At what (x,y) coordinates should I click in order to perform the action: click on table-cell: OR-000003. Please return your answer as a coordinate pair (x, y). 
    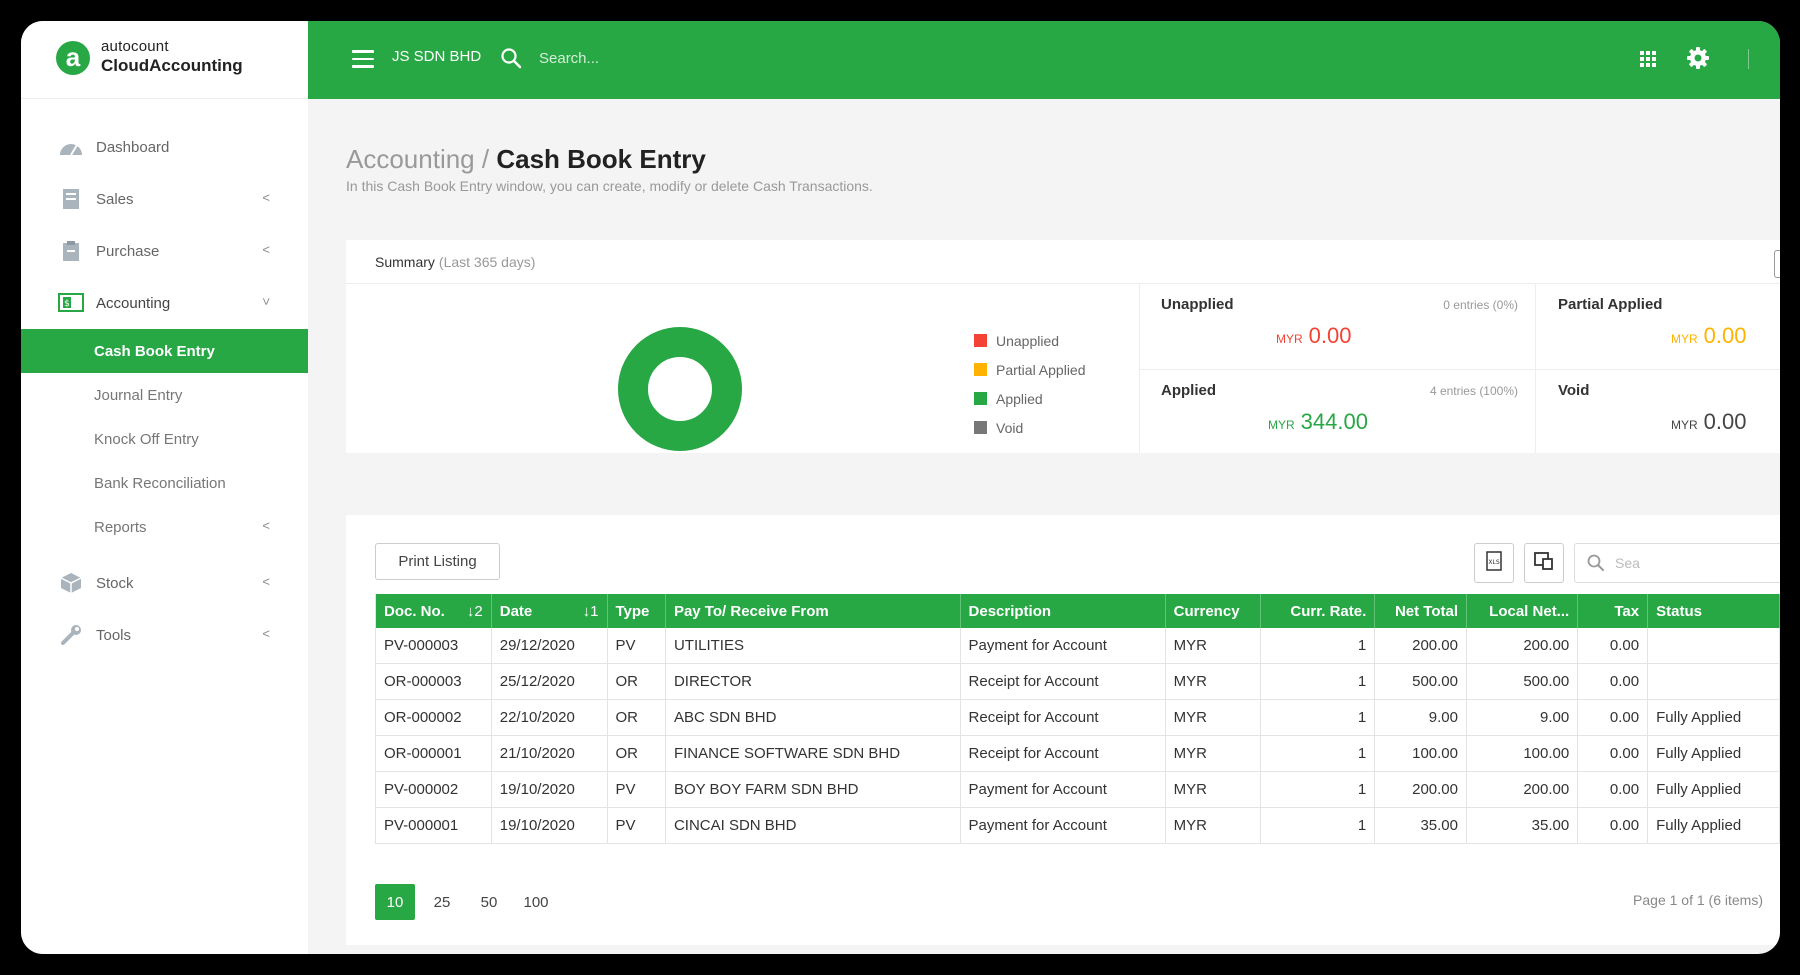
    Looking at the image, I should click on (433, 681).